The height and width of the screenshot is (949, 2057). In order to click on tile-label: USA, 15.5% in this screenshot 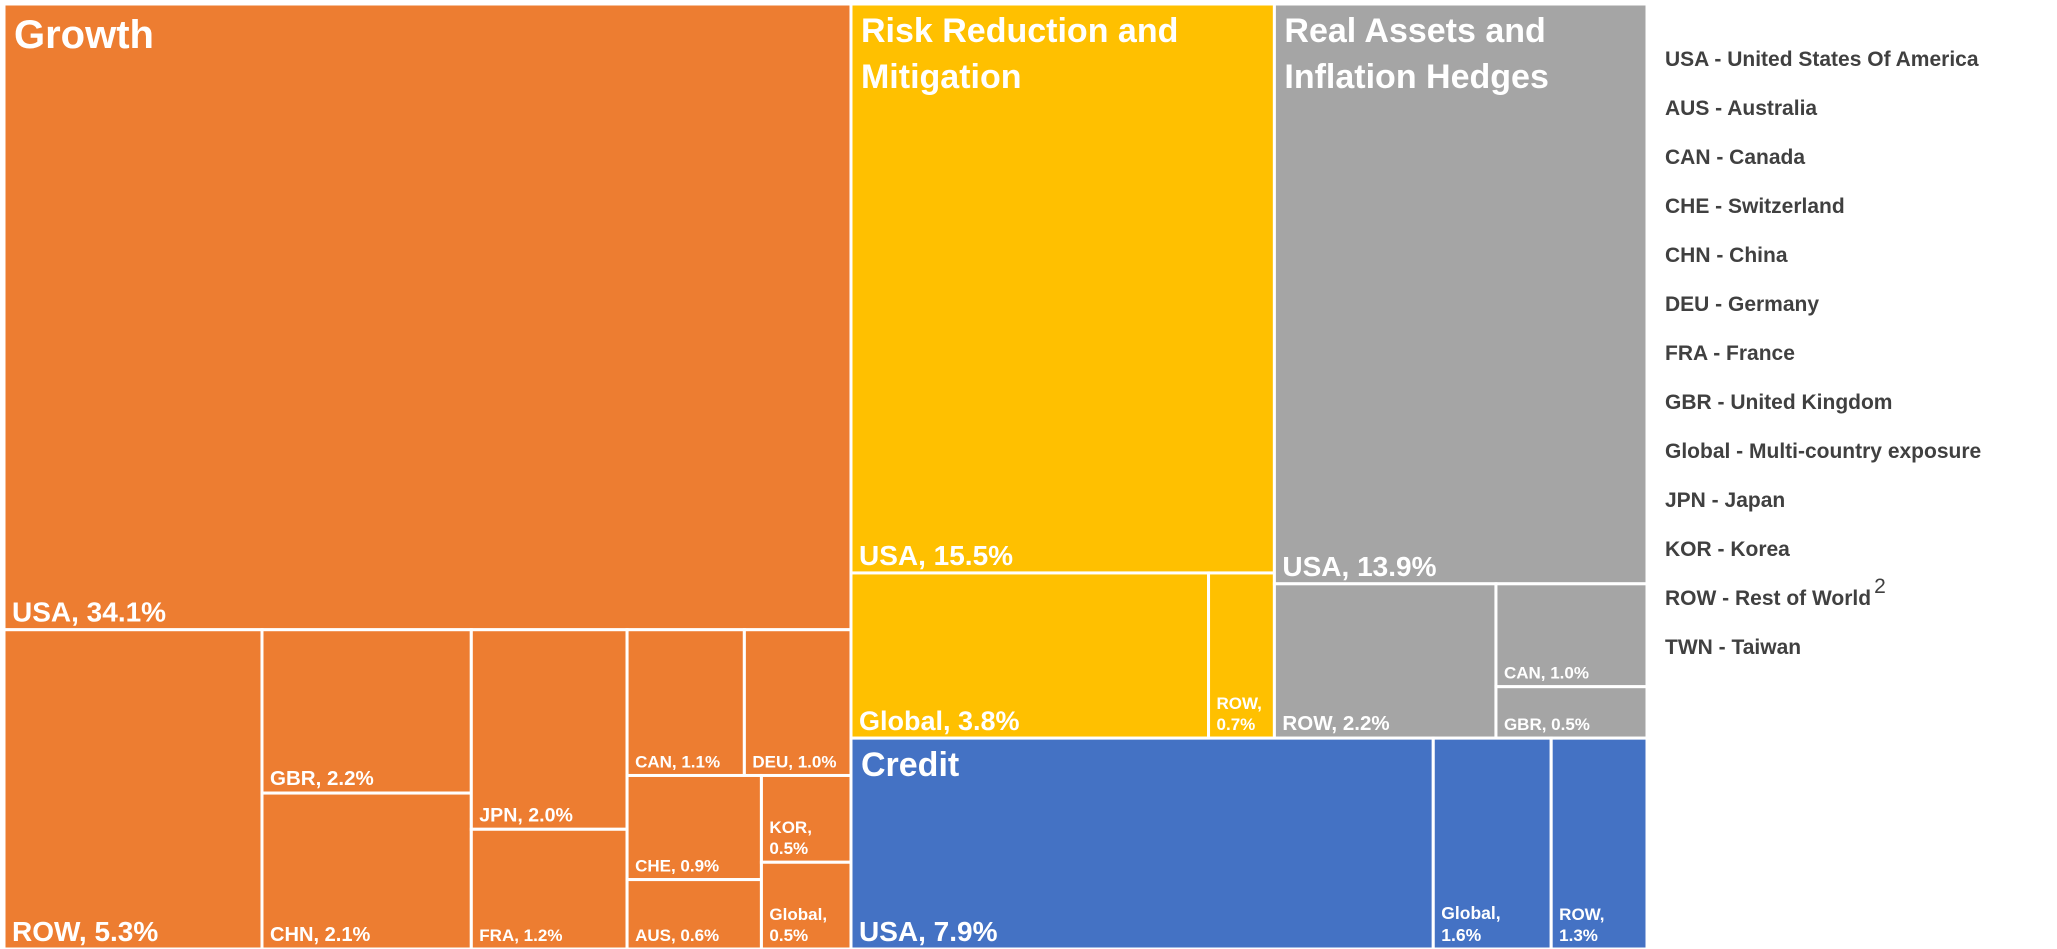, I will do `click(936, 555)`.